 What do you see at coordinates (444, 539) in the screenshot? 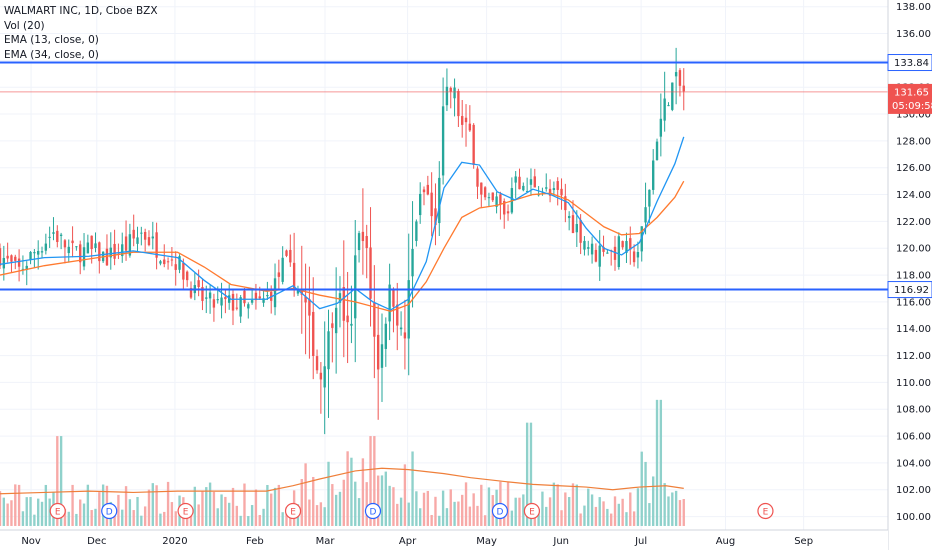
I see `time-axis: Nov Dec 2020 Feb Mar Apr May Jun Jul Aug Sep` at bounding box center [444, 539].